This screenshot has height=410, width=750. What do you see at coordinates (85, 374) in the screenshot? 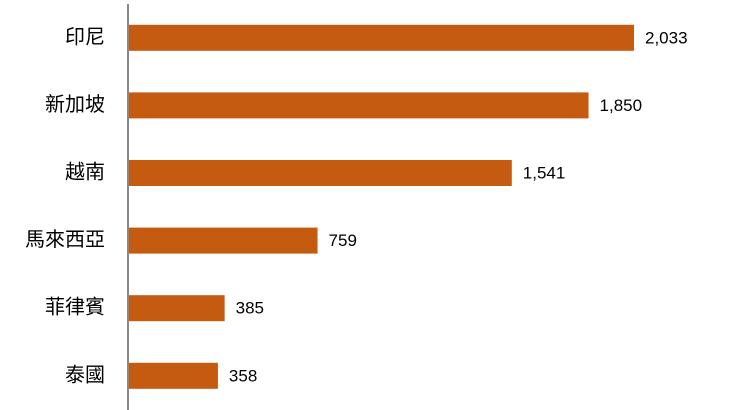
I see `category-label: 泰國` at bounding box center [85, 374].